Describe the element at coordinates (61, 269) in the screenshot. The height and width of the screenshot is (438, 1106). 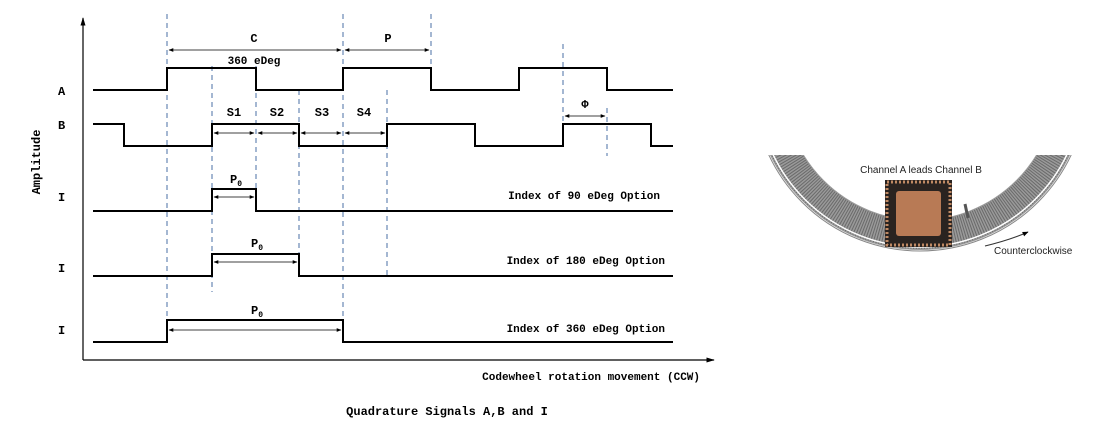
I see `signal-label-i2: I` at that location.